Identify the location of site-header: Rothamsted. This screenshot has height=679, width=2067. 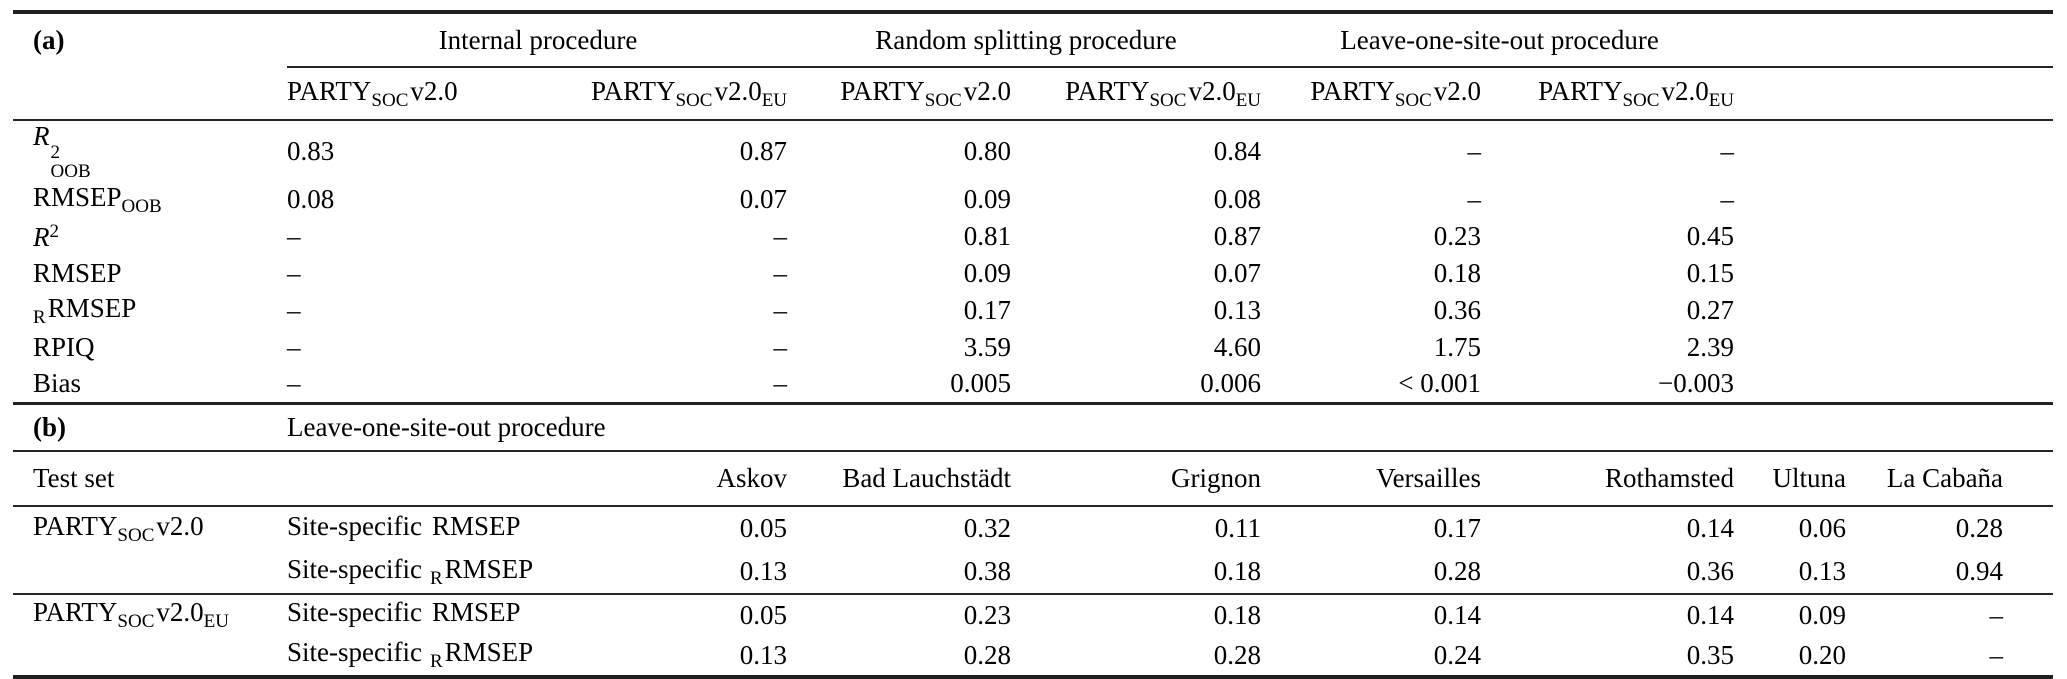
(1610, 479).